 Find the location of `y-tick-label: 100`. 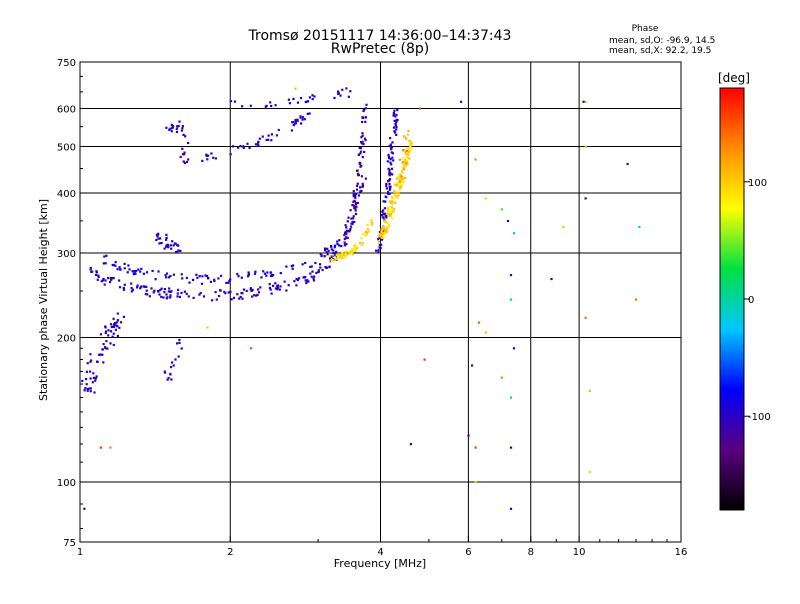

y-tick-label: 100 is located at coordinates (66, 483).